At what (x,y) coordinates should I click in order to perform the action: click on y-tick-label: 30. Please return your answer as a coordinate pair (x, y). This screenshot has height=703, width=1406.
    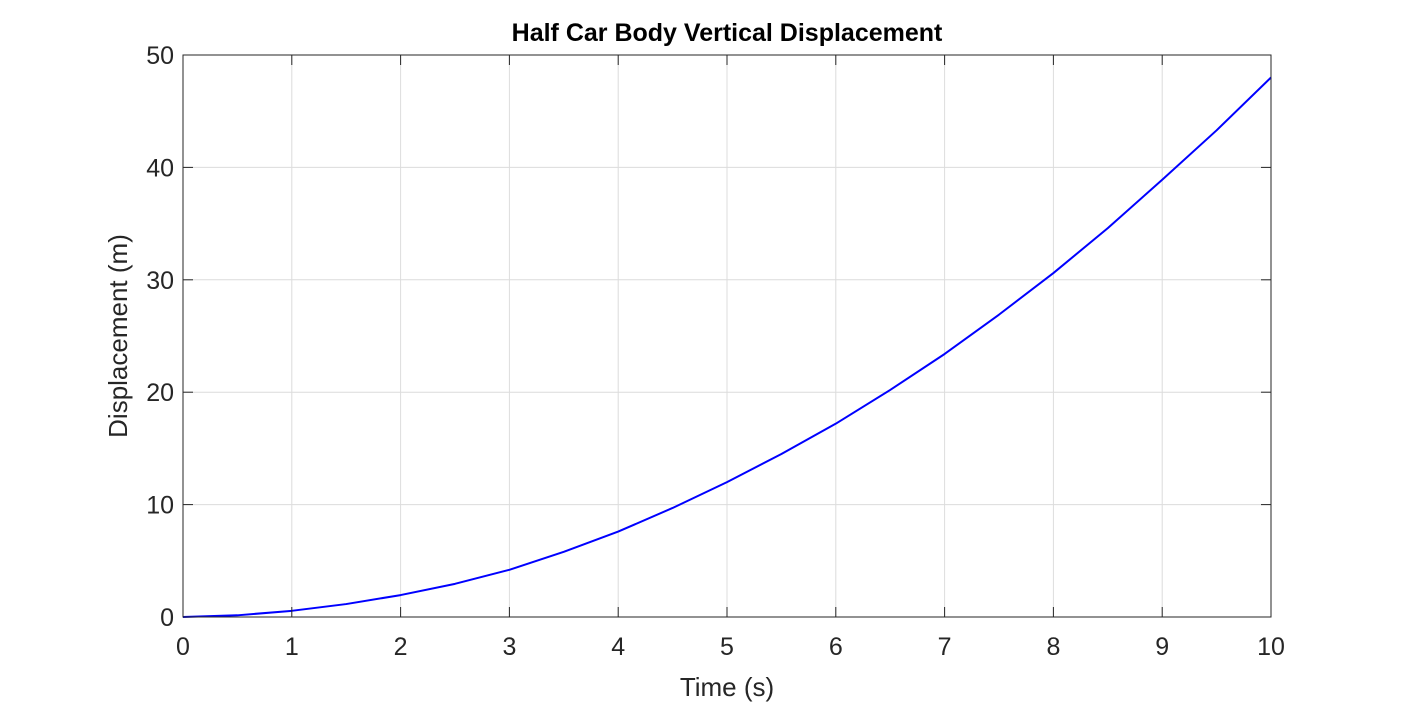
    Looking at the image, I should click on (160, 281).